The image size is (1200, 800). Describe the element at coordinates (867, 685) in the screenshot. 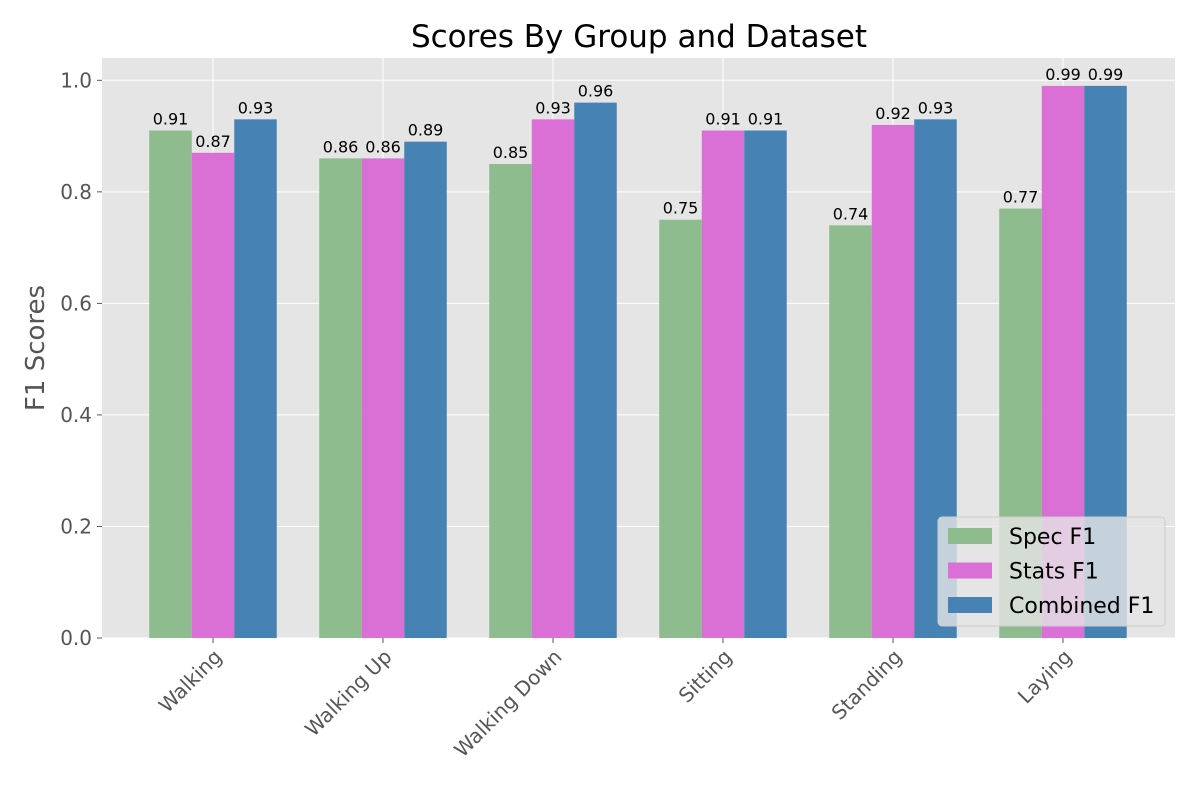

I see `x-tick-label: Standing` at that location.